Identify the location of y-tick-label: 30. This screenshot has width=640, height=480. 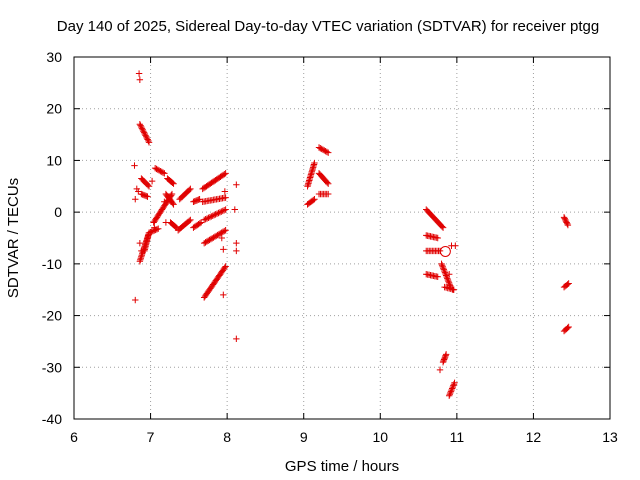
(54, 57).